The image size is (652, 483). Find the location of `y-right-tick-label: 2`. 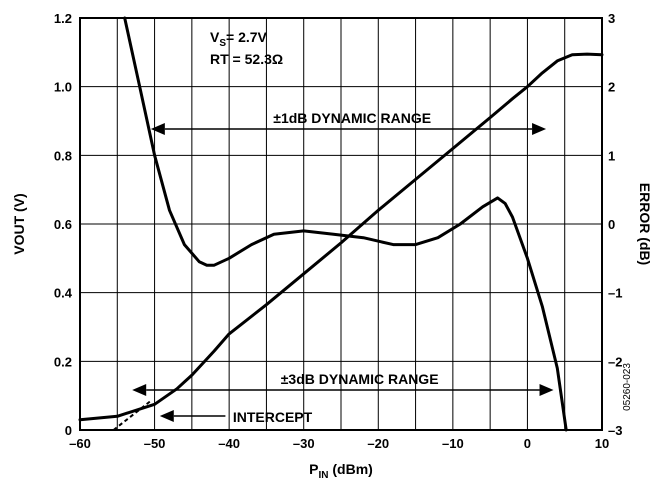

y-right-tick-label: 2 is located at coordinates (611, 87).